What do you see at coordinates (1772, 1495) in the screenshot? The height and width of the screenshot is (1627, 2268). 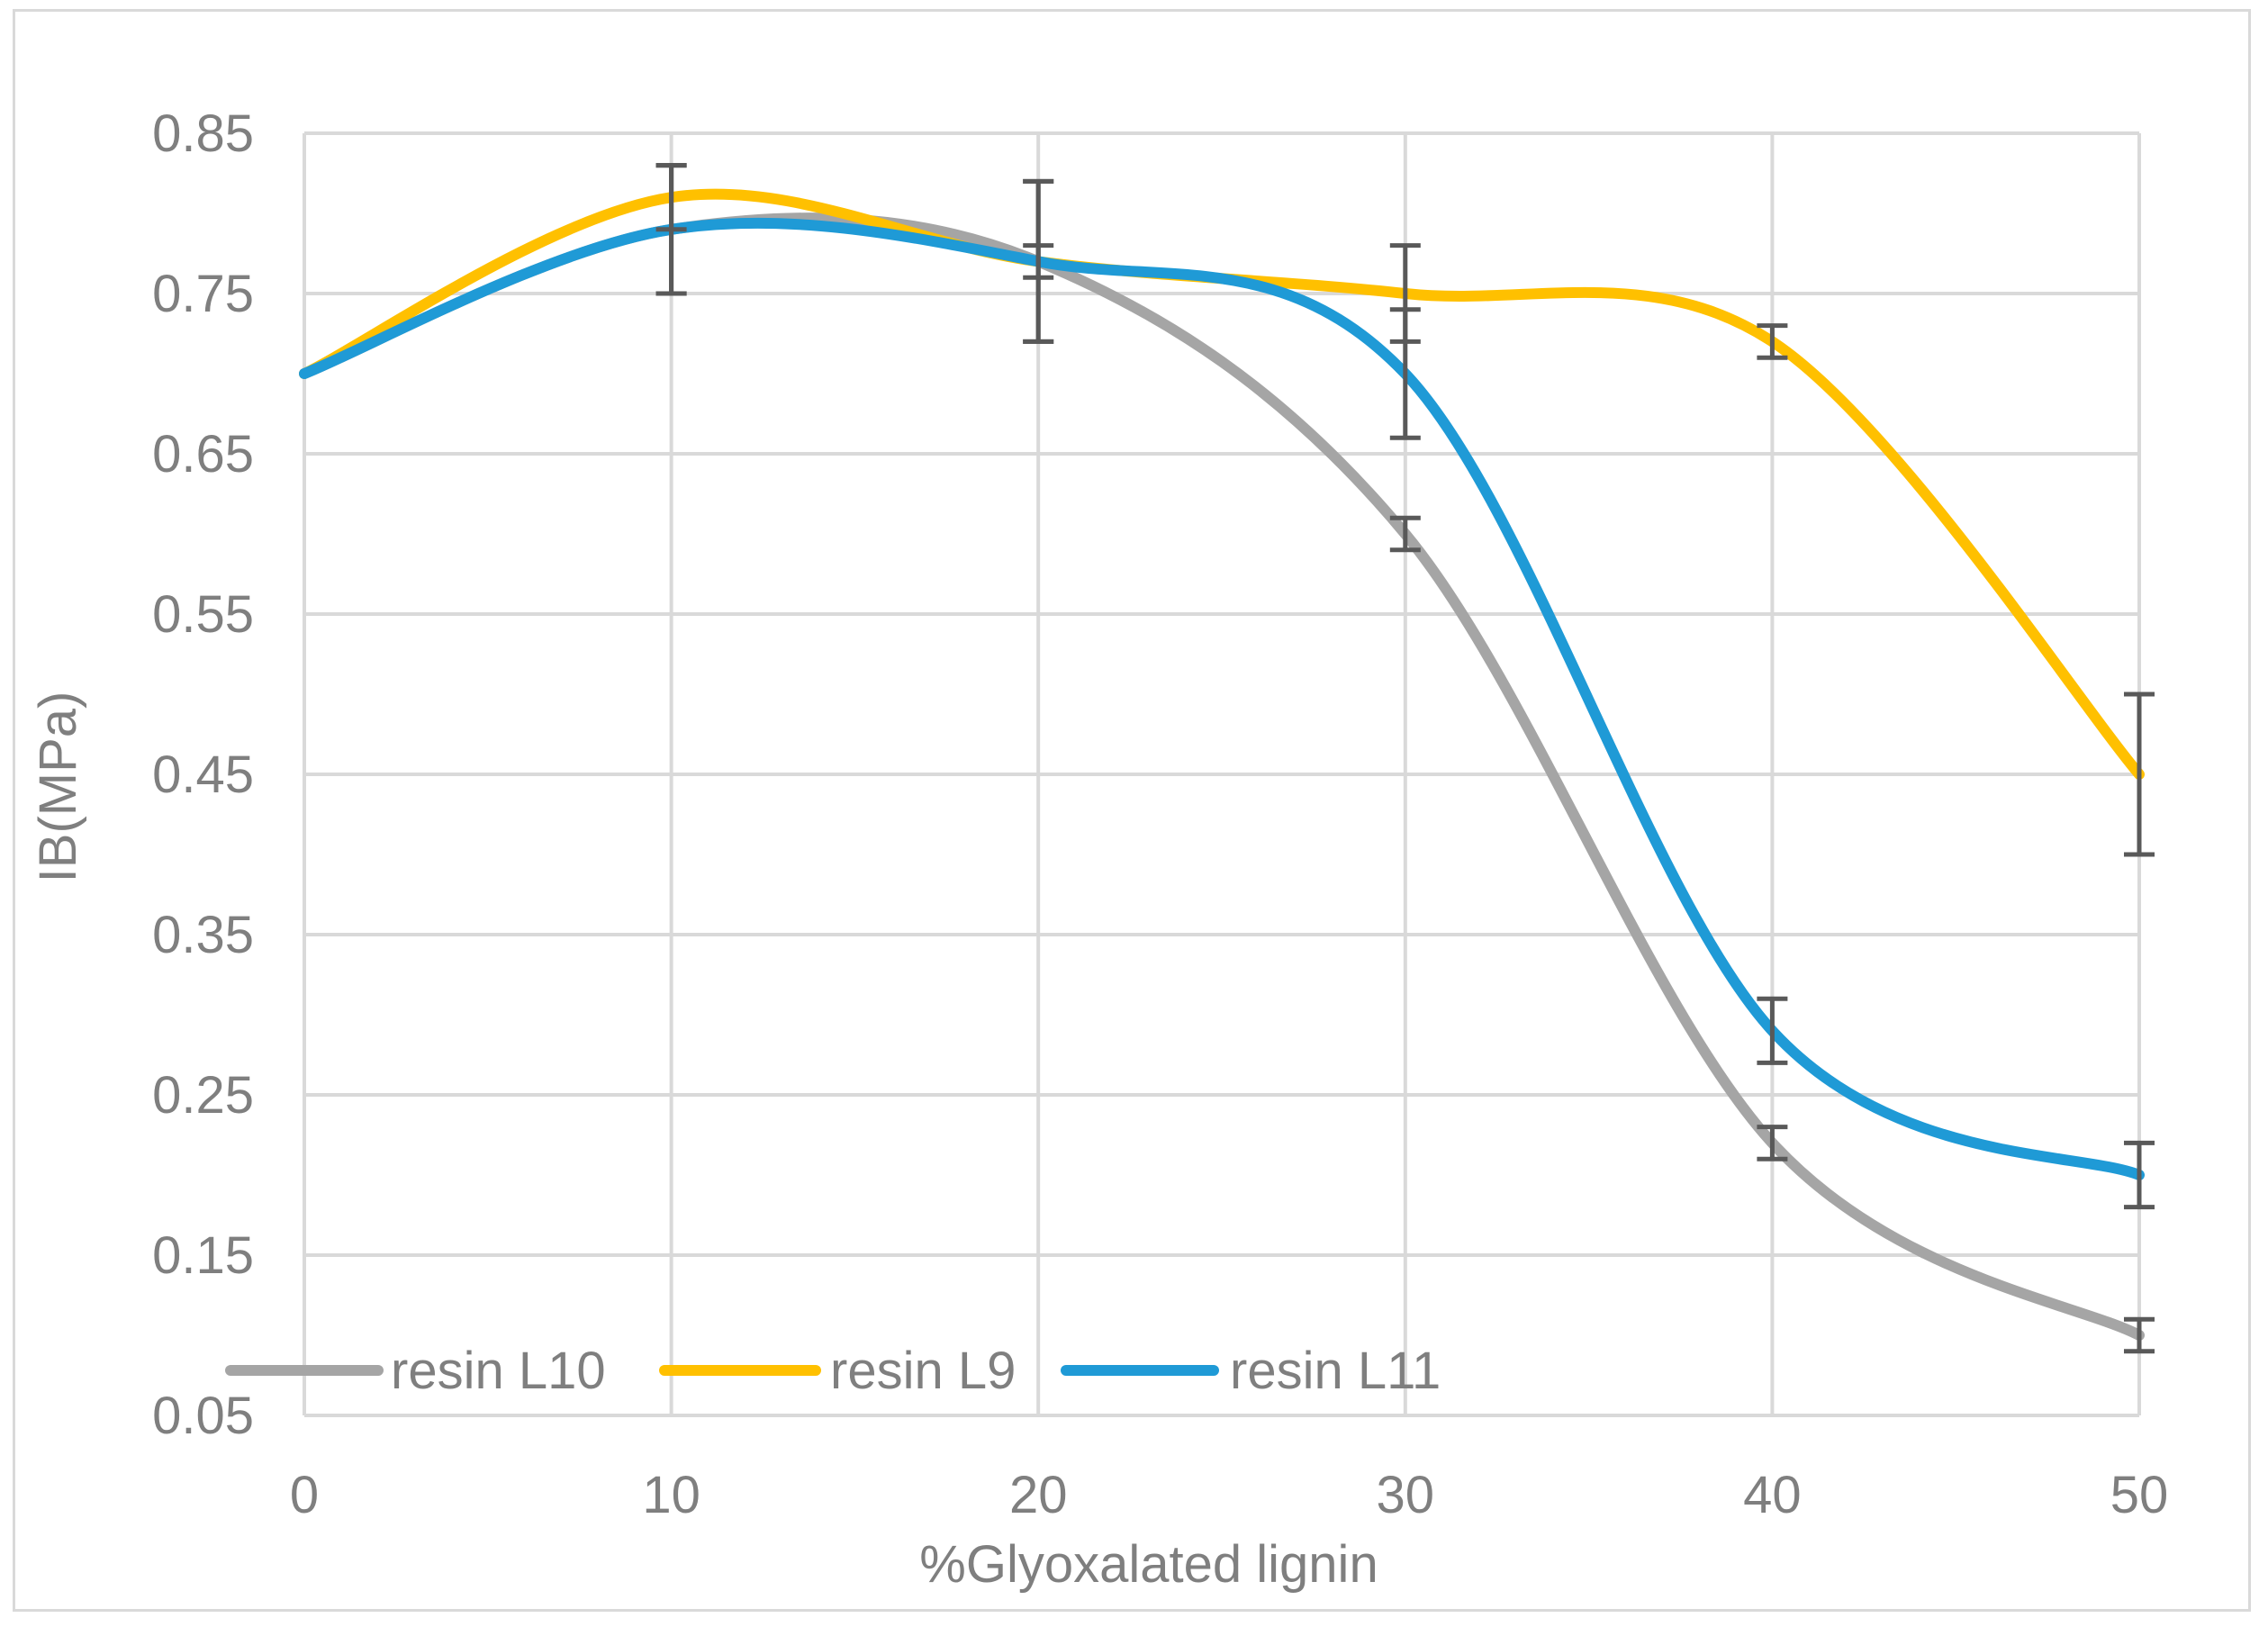 I see `x-tick-label: 40` at bounding box center [1772, 1495].